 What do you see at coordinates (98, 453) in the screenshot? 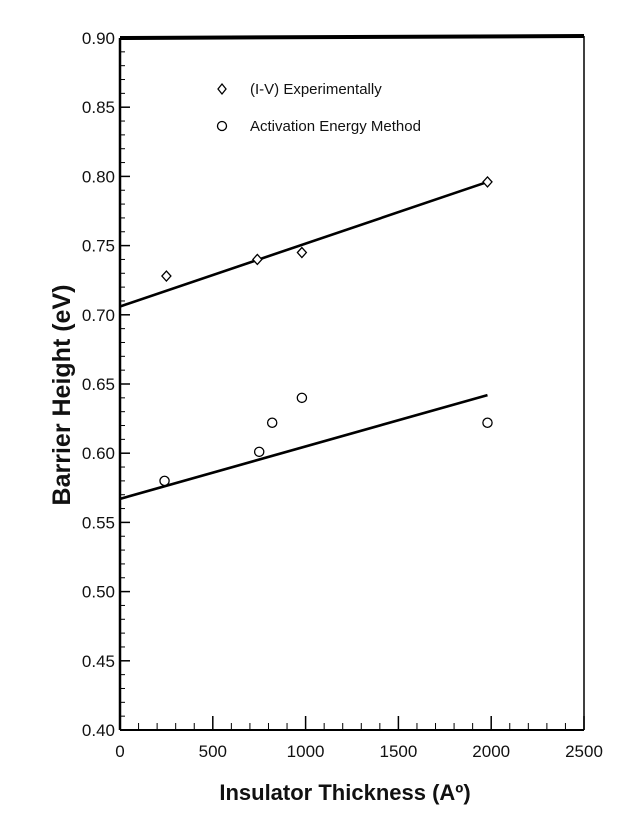
I see `y-tick-label: 0.60` at bounding box center [98, 453].